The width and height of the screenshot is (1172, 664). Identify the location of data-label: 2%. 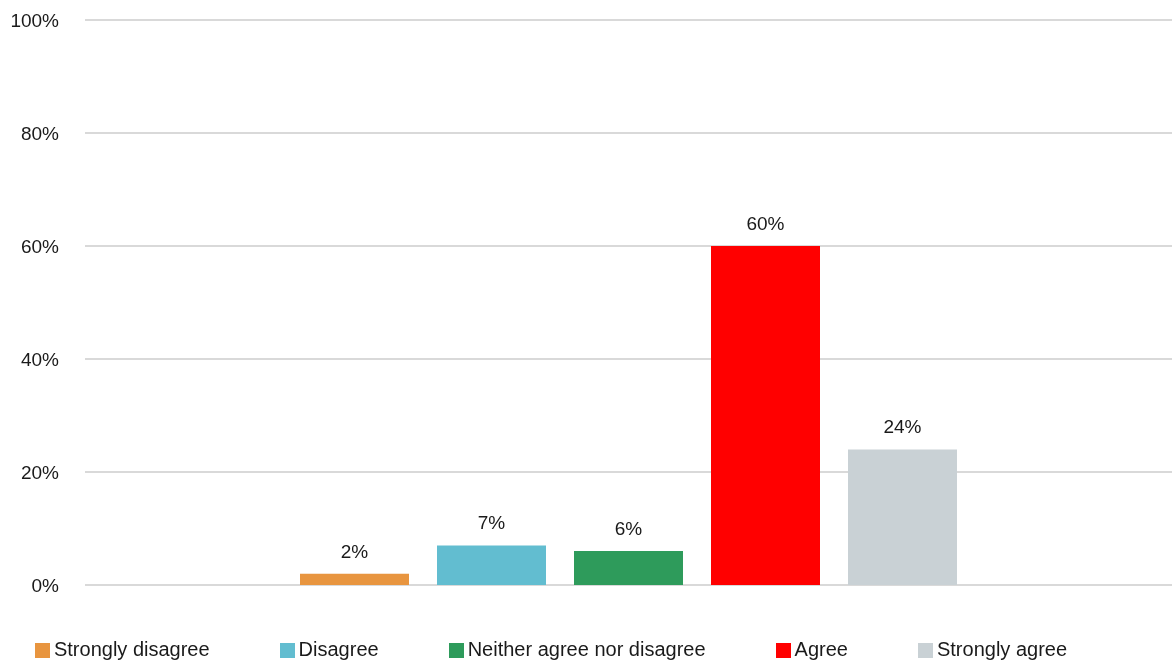
(354, 551).